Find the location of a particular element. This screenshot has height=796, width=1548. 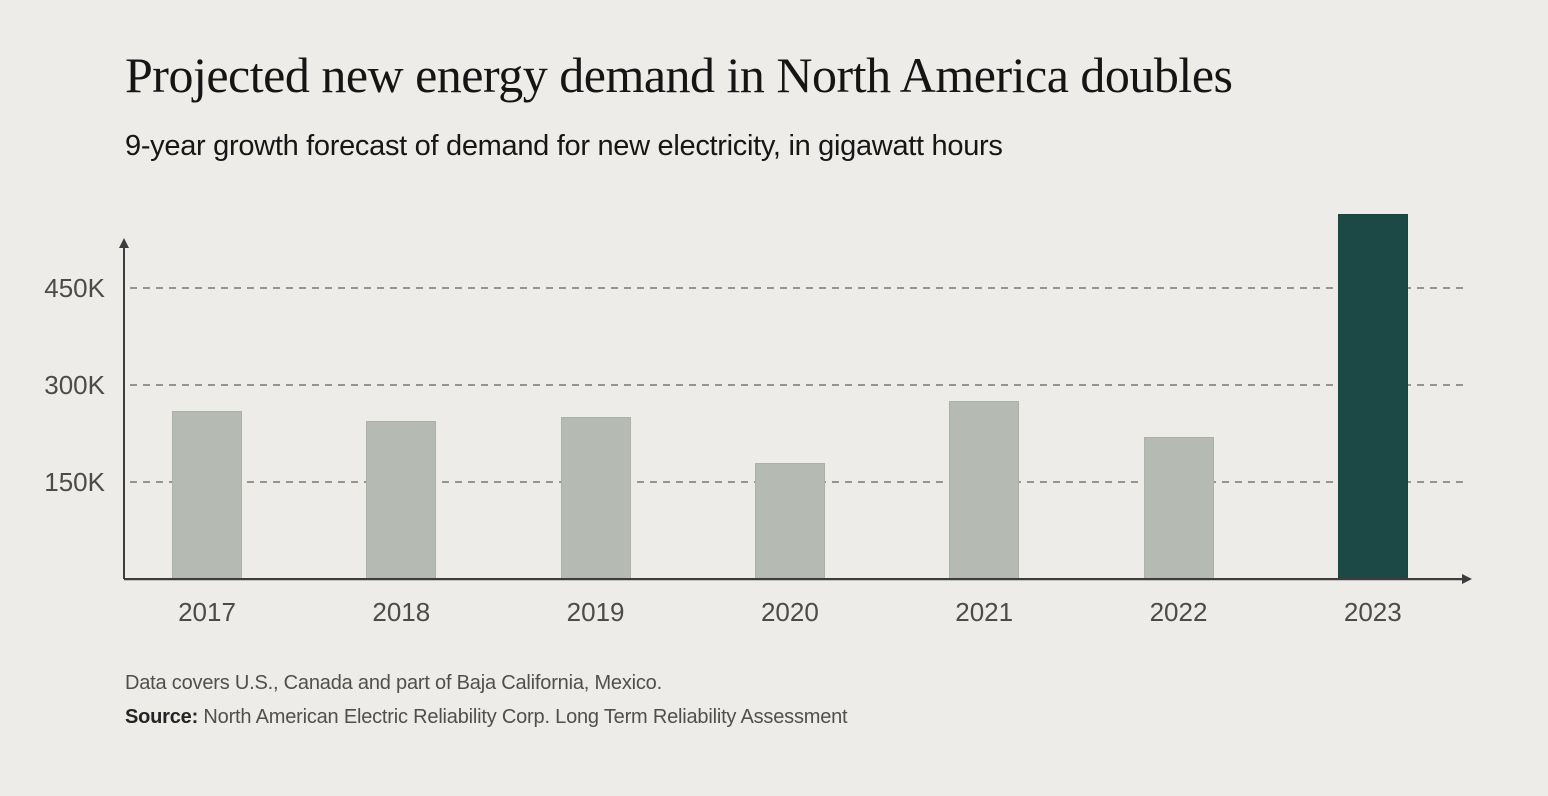

x-tick-label-2017: 2017 is located at coordinates (207, 612).